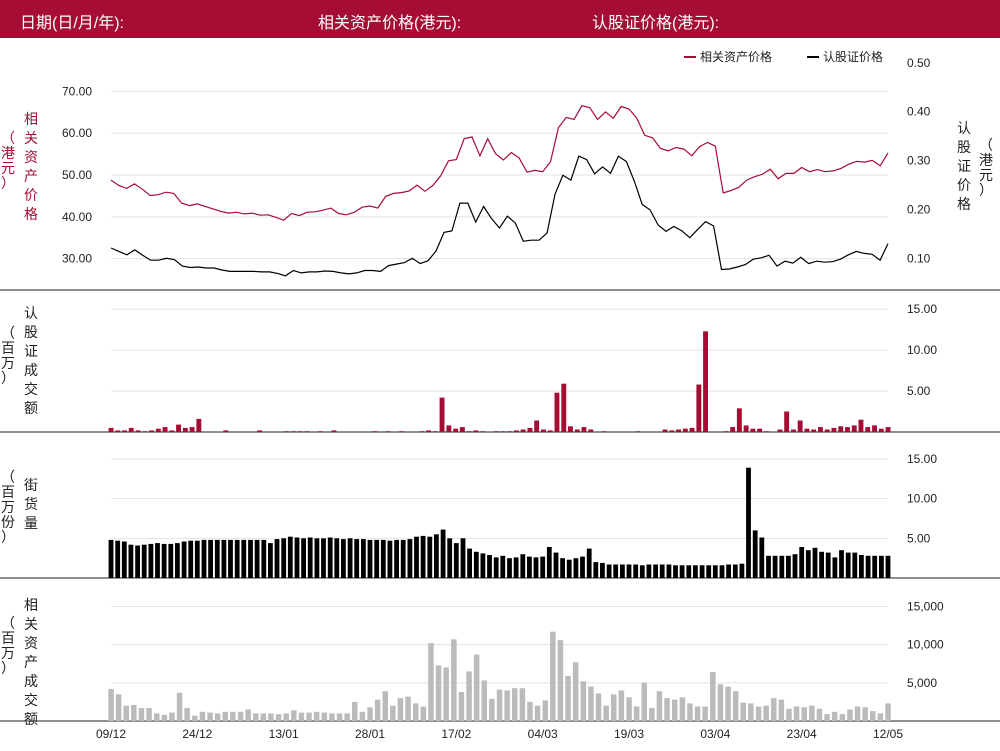 The width and height of the screenshot is (1000, 751). I want to click on right-tick-label: 0.50, so click(919, 63).